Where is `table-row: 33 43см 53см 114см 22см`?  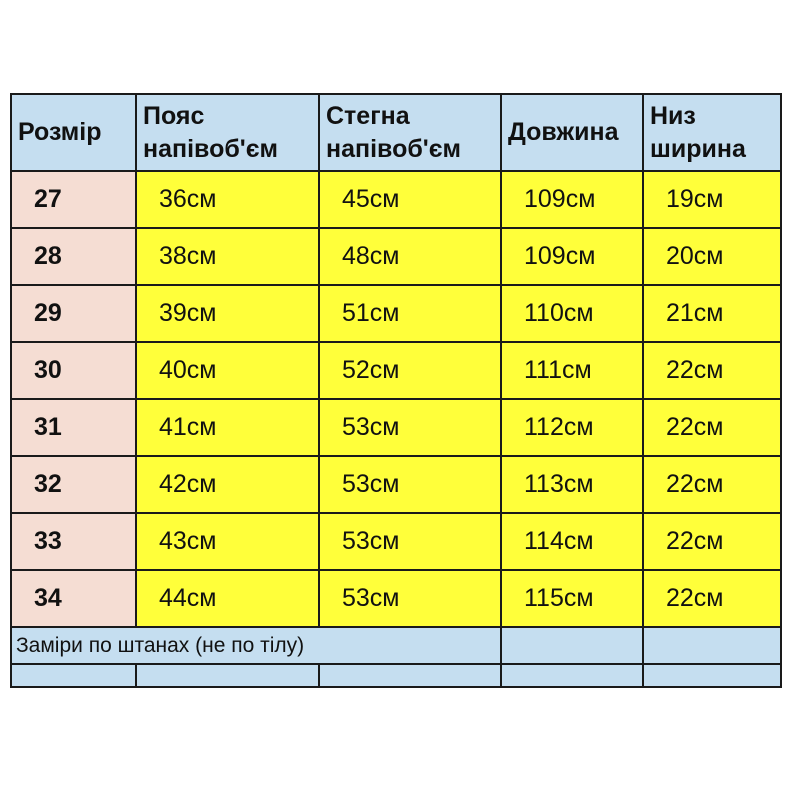 table-row: 33 43см 53см 114см 22см is located at coordinates (396, 541).